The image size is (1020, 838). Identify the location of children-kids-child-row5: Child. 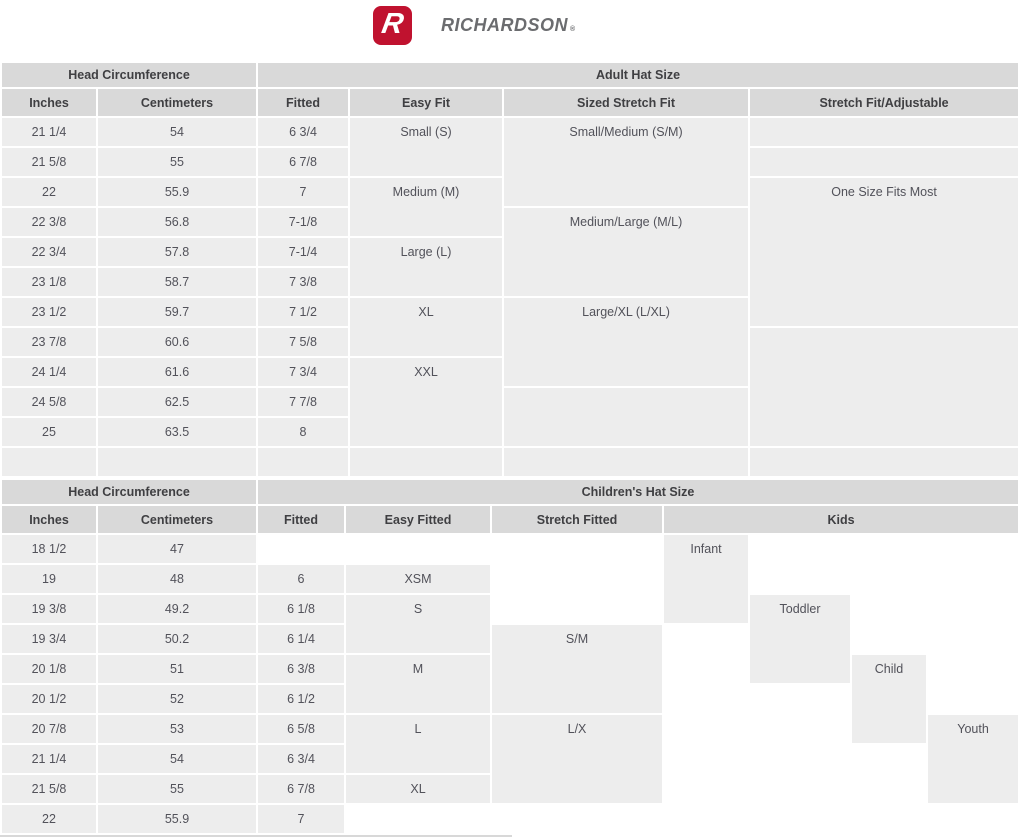
(889, 699).